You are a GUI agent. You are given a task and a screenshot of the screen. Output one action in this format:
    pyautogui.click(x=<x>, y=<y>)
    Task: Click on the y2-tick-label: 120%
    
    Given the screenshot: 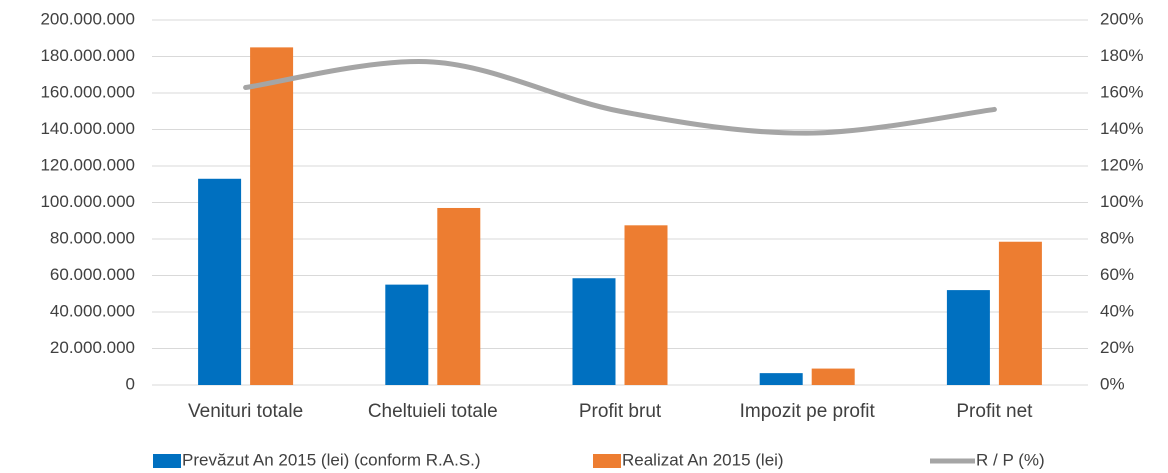 What is the action you would take?
    pyautogui.click(x=1121, y=164)
    